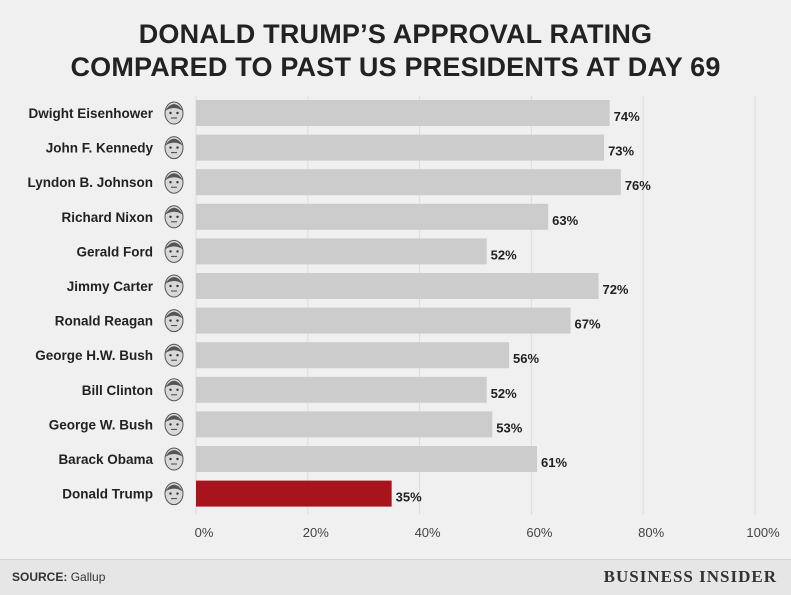 The image size is (791, 595). Describe the element at coordinates (174, 355) in the screenshot. I see `portrait-icon-george-h-w-bush` at that location.